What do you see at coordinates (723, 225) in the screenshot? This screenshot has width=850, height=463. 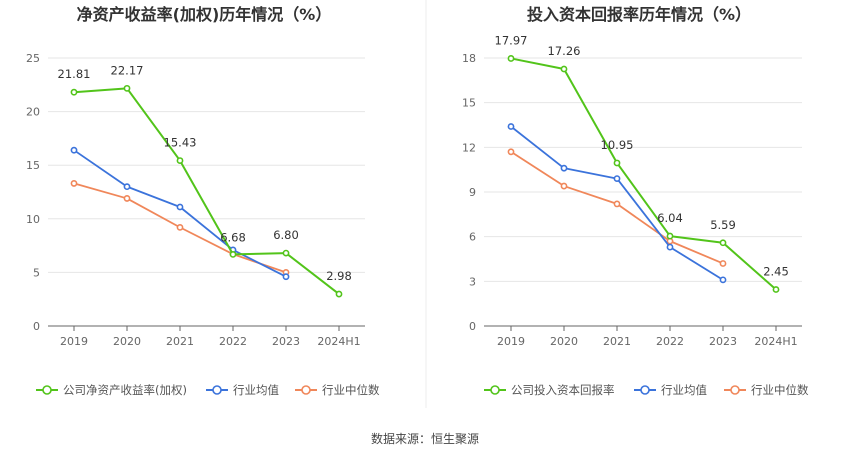 I see `data-label: 5.59` at bounding box center [723, 225].